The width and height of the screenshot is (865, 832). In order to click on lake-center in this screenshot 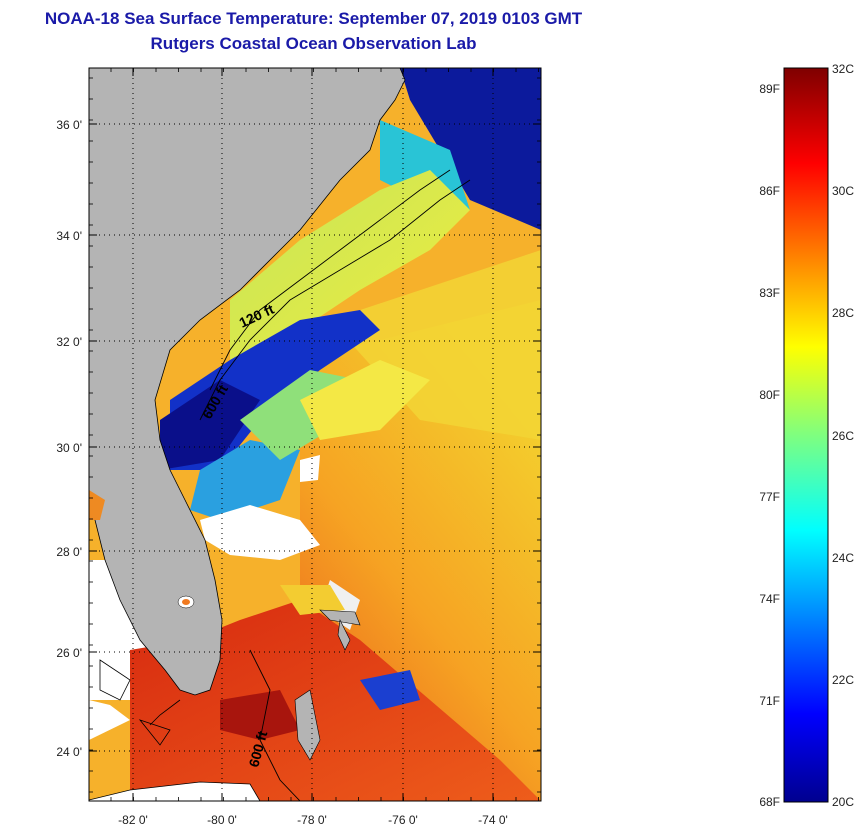, I will do `click(186, 602)`.